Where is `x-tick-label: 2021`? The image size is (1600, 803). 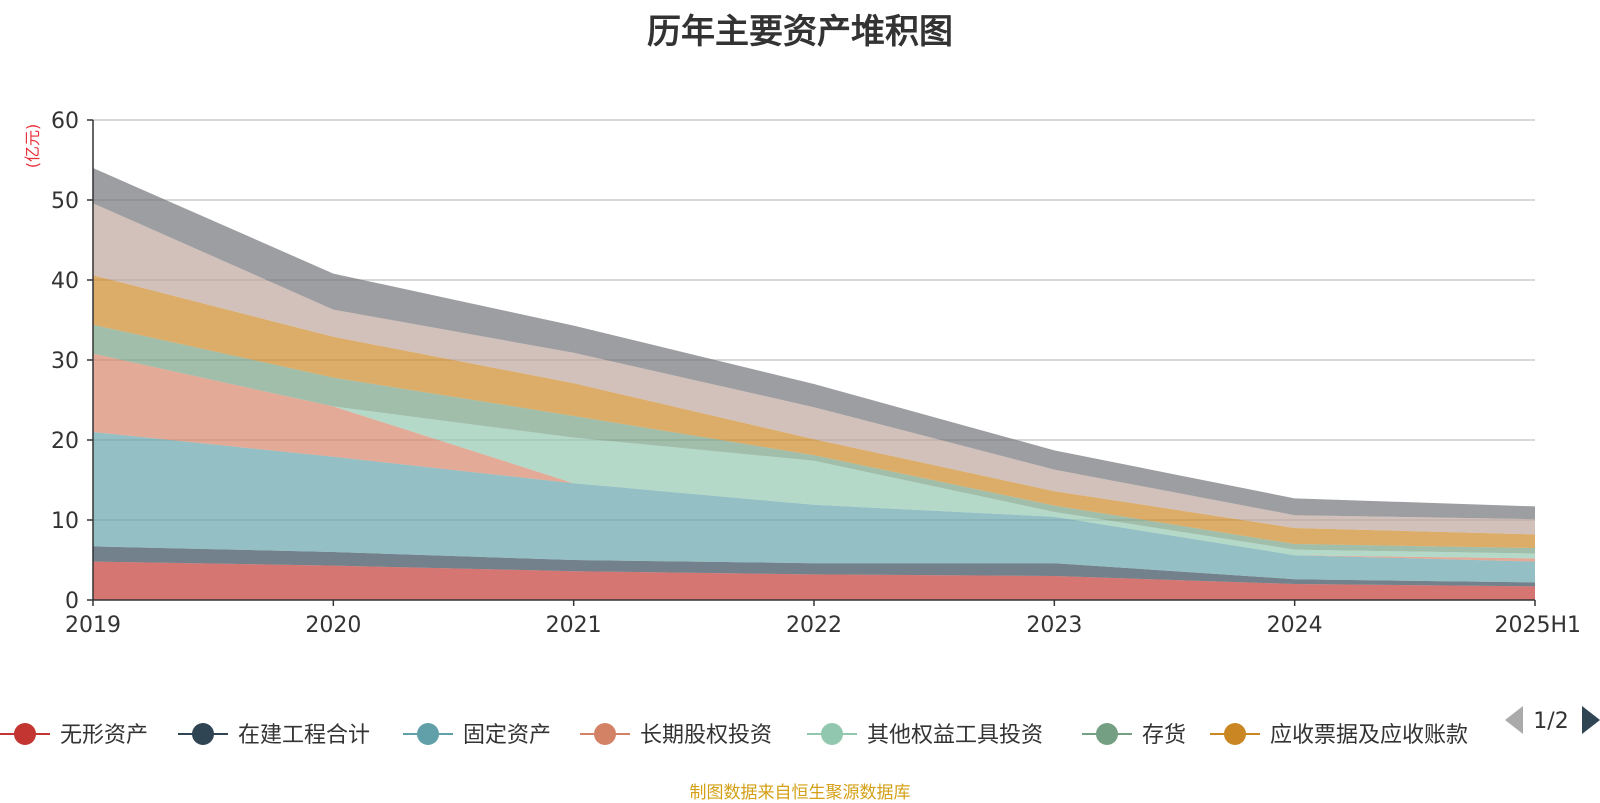
x-tick-label: 2021 is located at coordinates (574, 625).